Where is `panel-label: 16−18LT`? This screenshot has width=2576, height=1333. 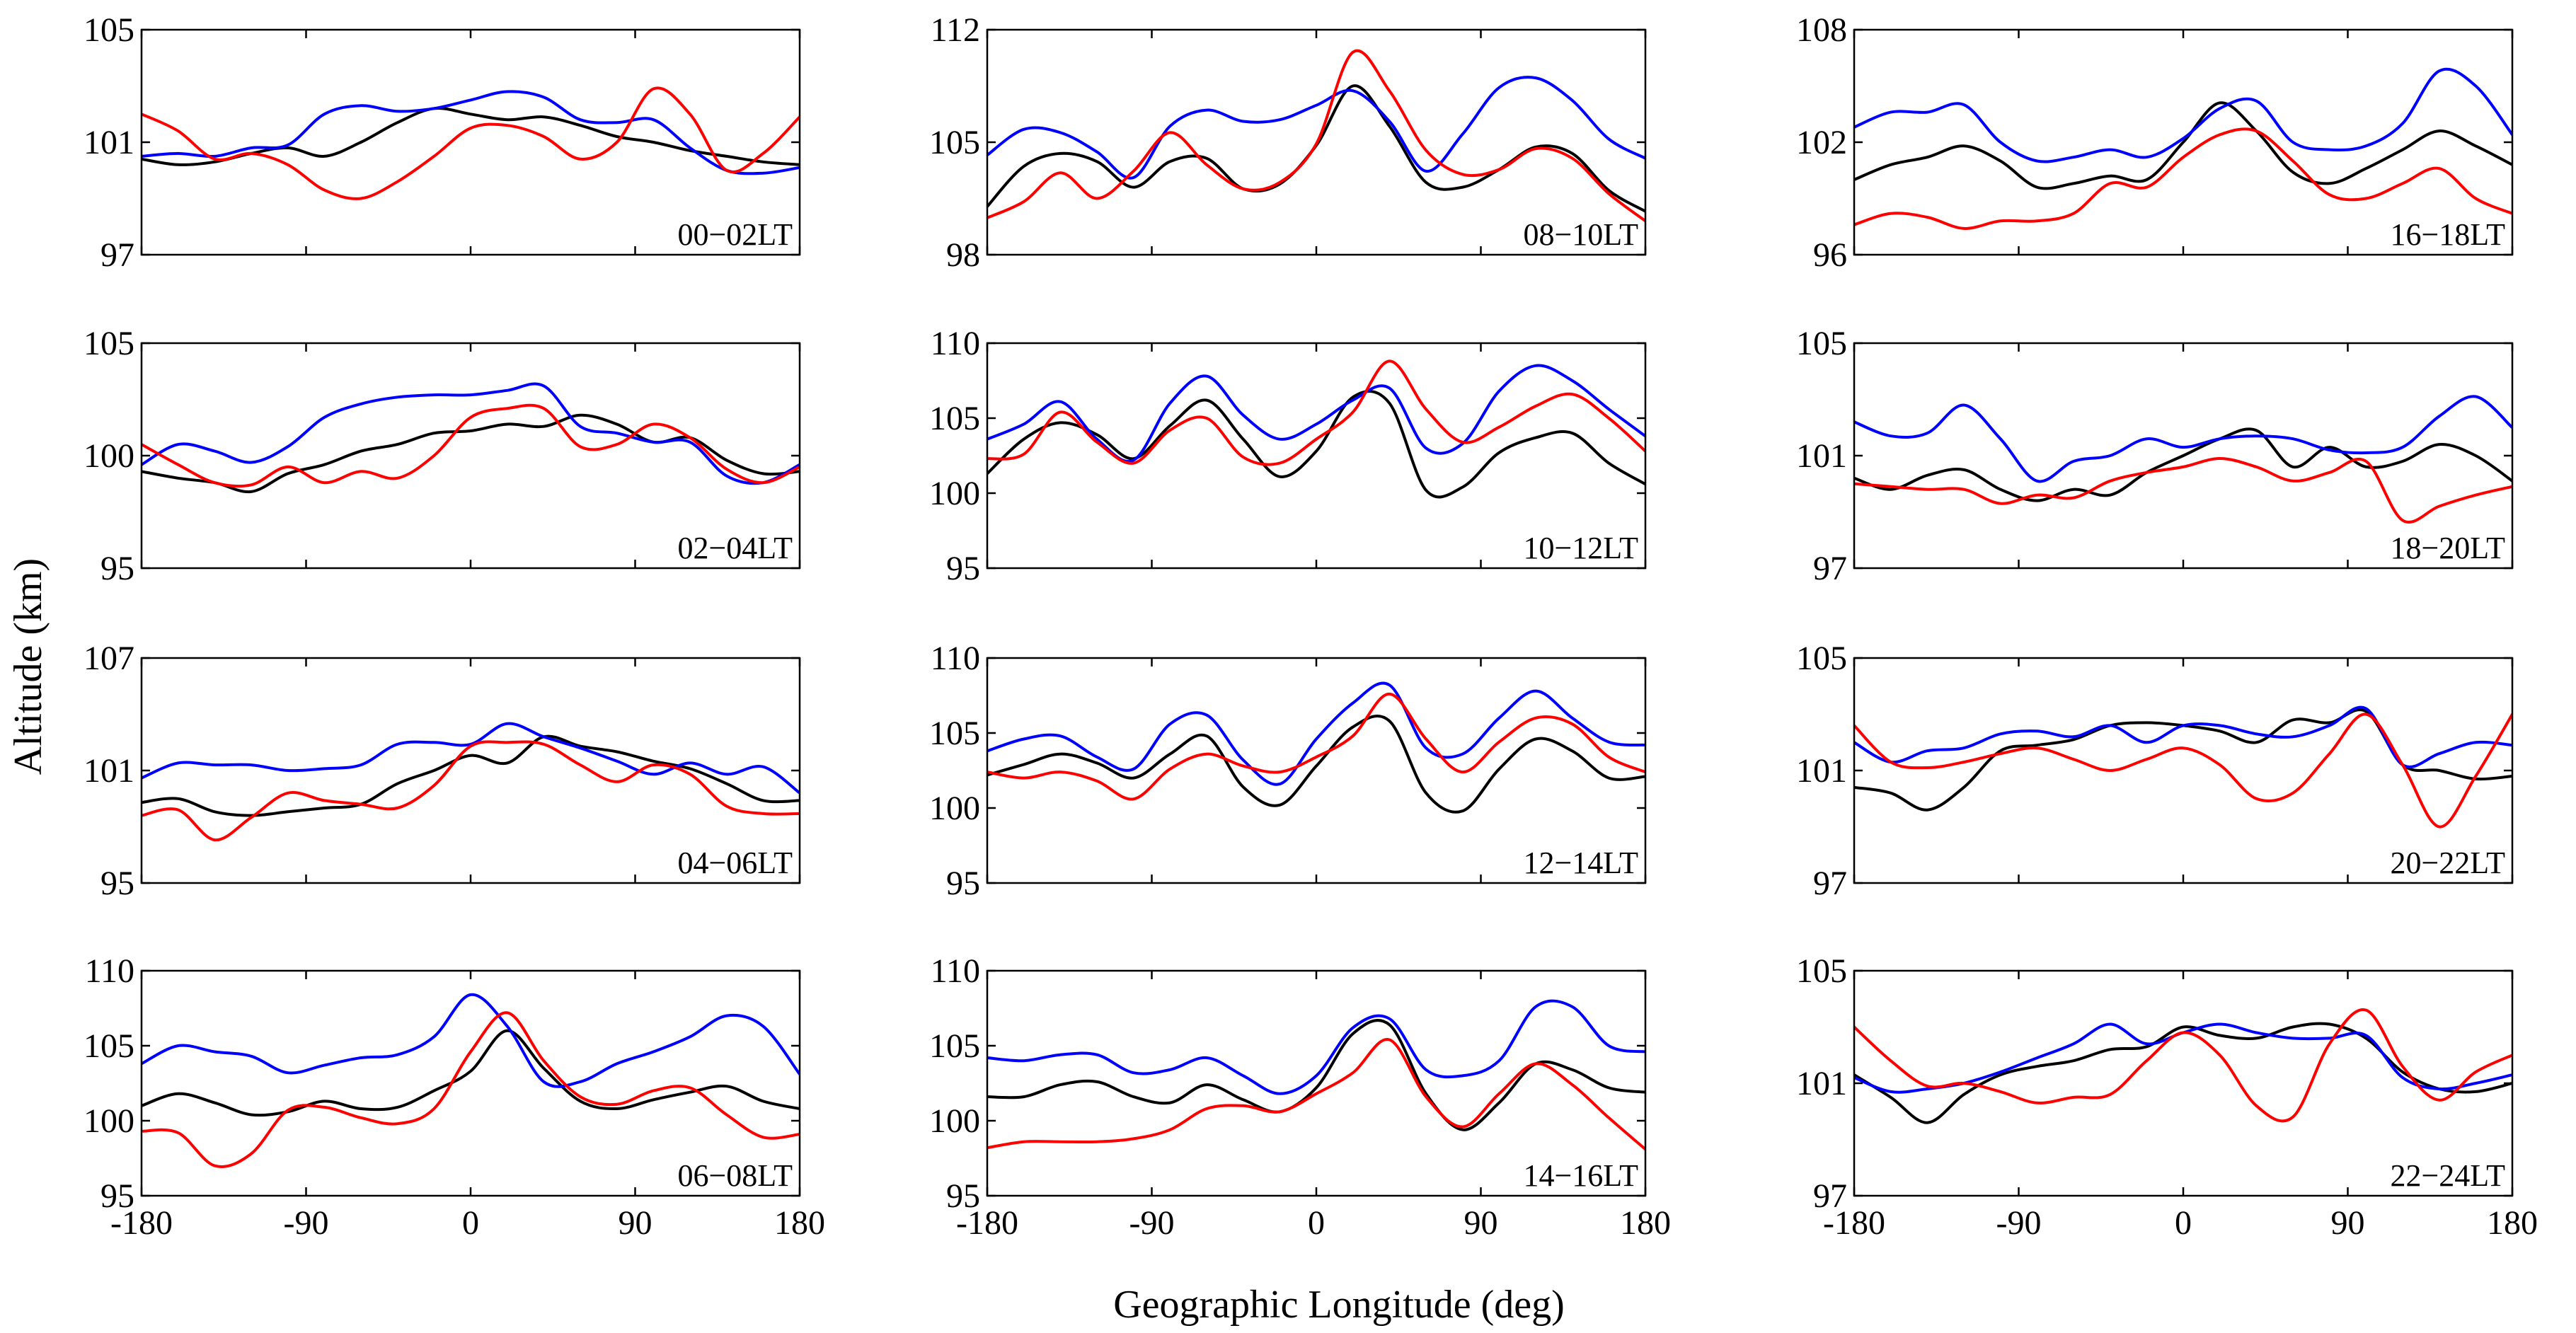
panel-label: 16−18LT is located at coordinates (2448, 234).